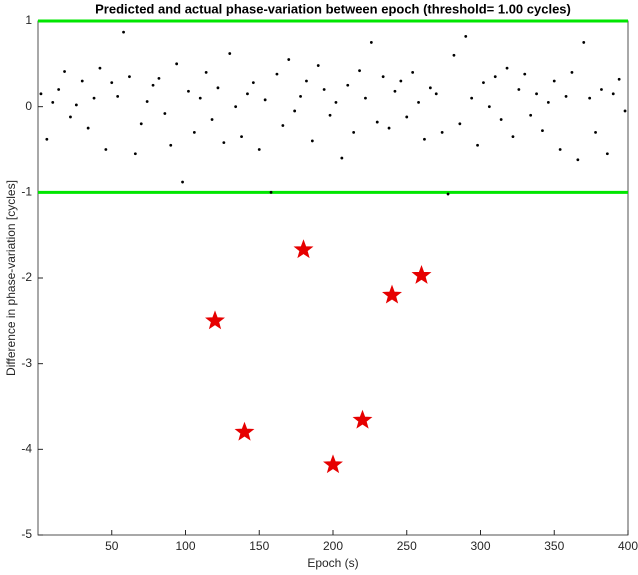 The image size is (638, 575). What do you see at coordinates (259, 546) in the screenshot?
I see `x-tick-label: 150` at bounding box center [259, 546].